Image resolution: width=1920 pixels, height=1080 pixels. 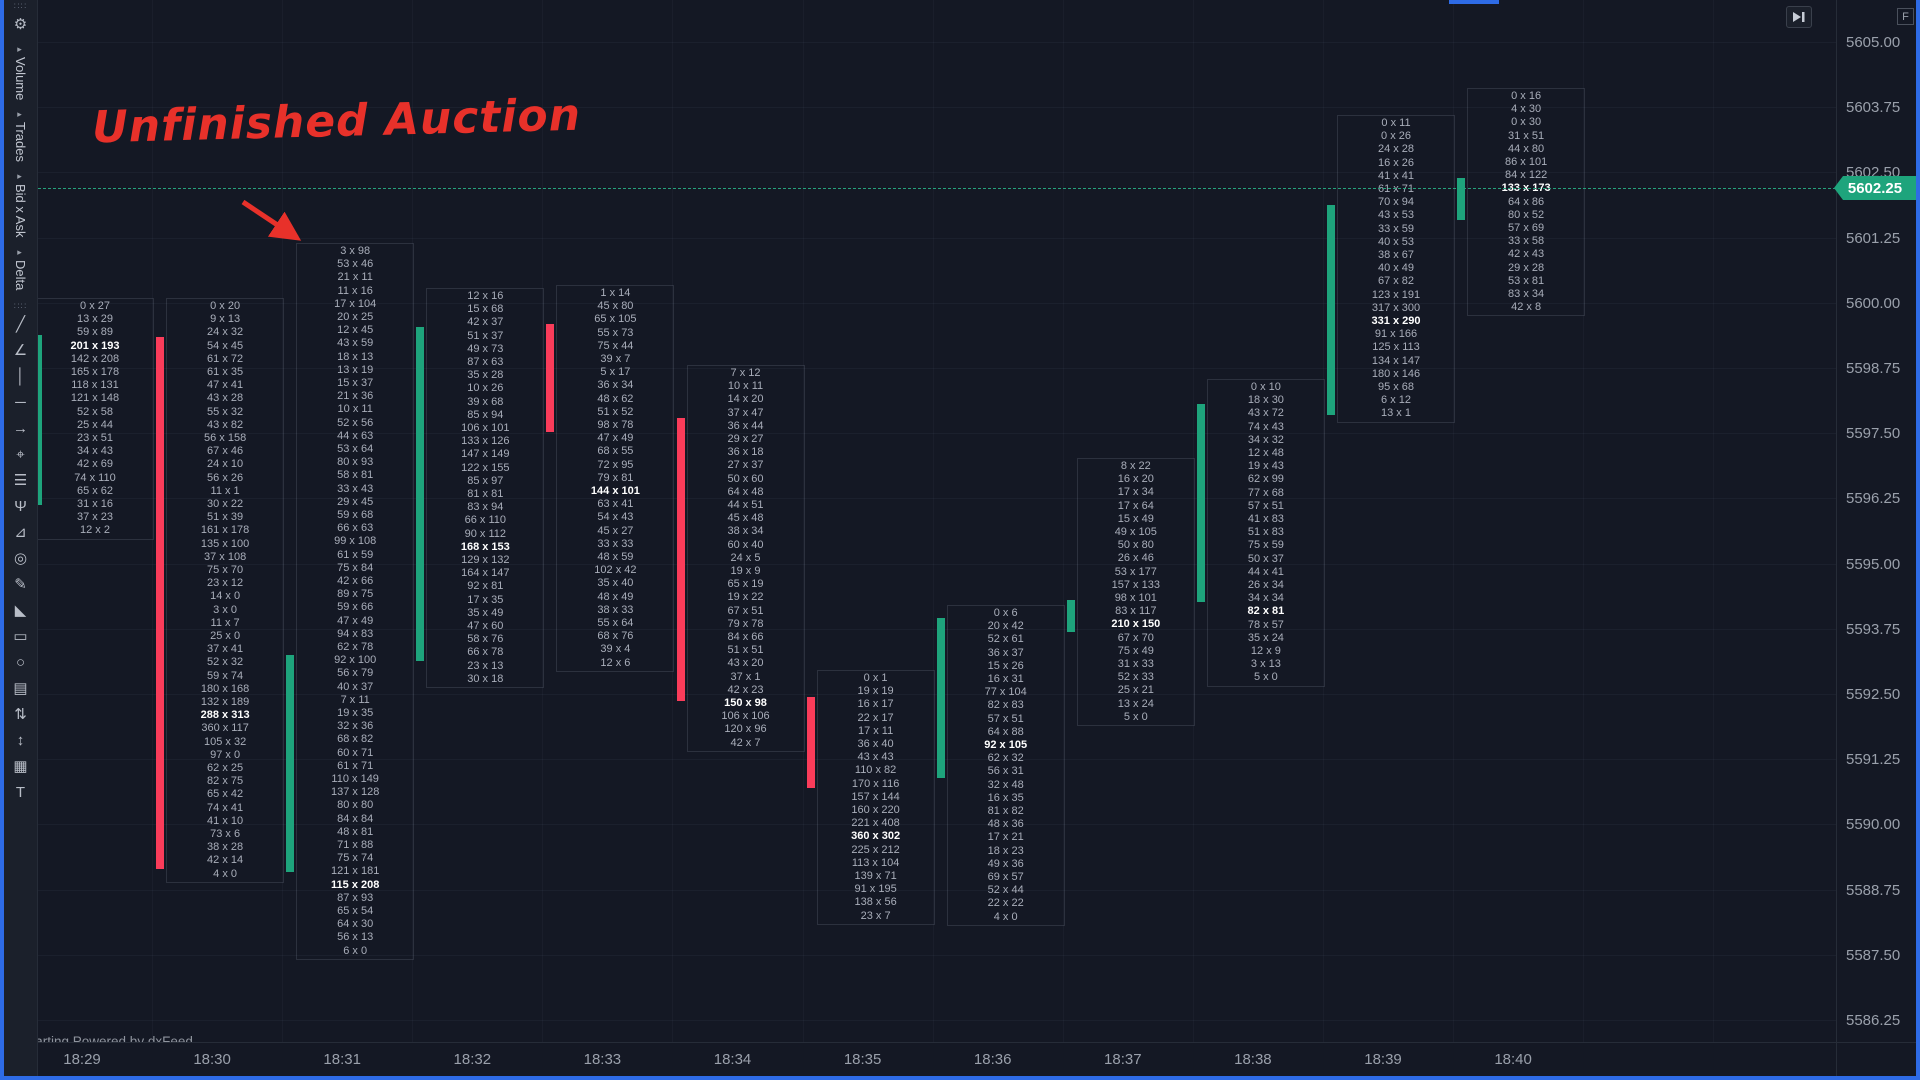 I want to click on annotation-unfinished-auction: Unfinished Auction, so click(x=336, y=122).